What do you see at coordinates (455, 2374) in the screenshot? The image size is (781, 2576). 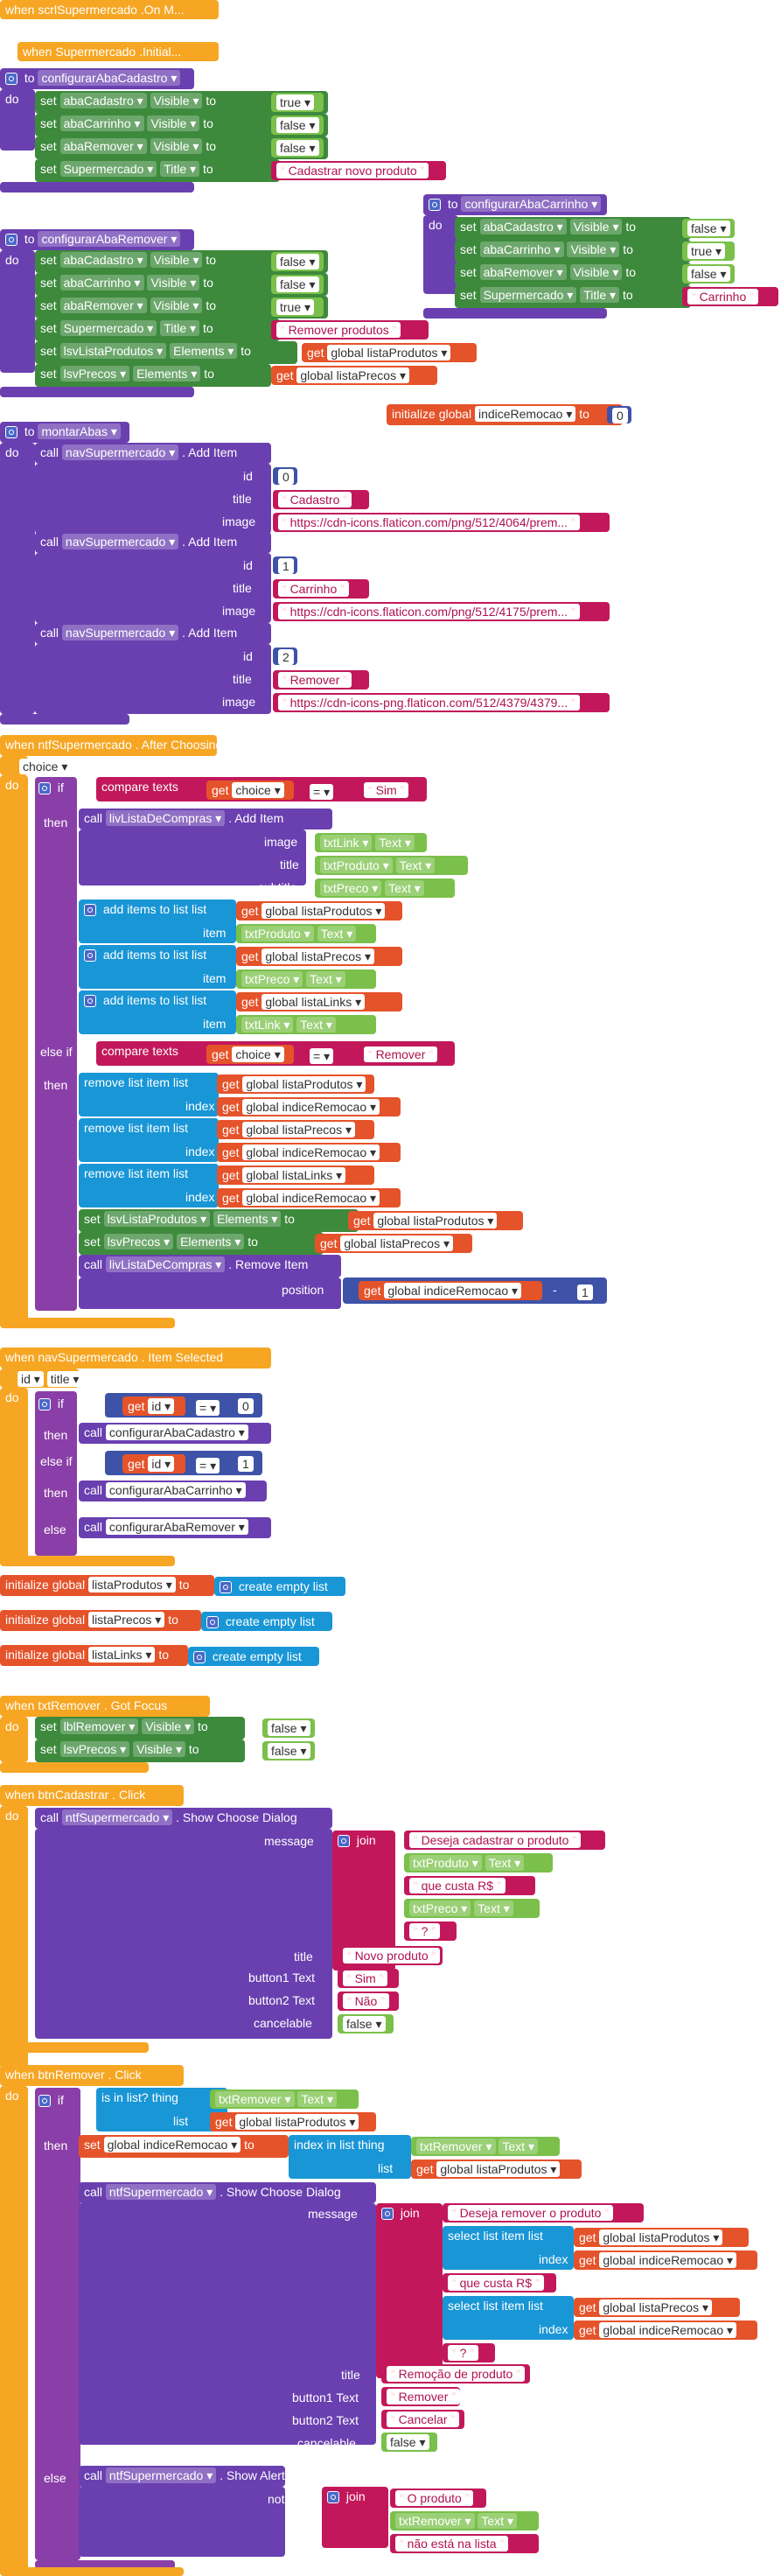 I see `string-remocao: “ Remoção de produto ”` at bounding box center [455, 2374].